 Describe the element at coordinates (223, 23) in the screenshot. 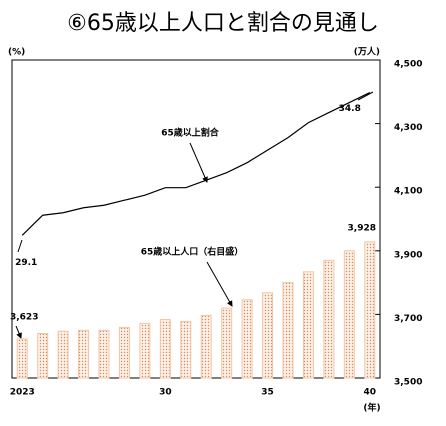

I see `chart-title: ⑥65歳以上人口と割合の見通し` at that location.